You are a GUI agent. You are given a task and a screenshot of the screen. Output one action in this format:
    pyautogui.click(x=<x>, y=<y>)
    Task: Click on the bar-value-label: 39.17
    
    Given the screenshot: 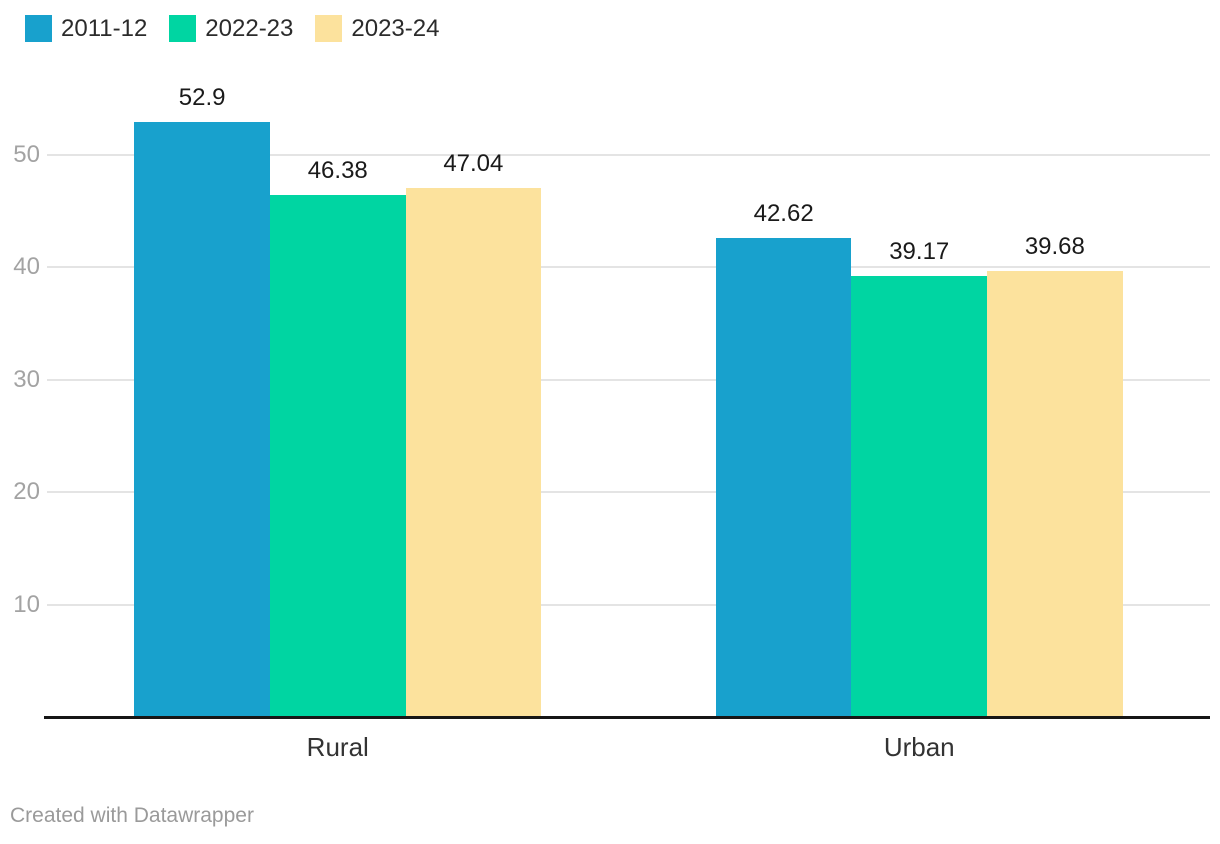 What is the action you would take?
    pyautogui.click(x=919, y=252)
    